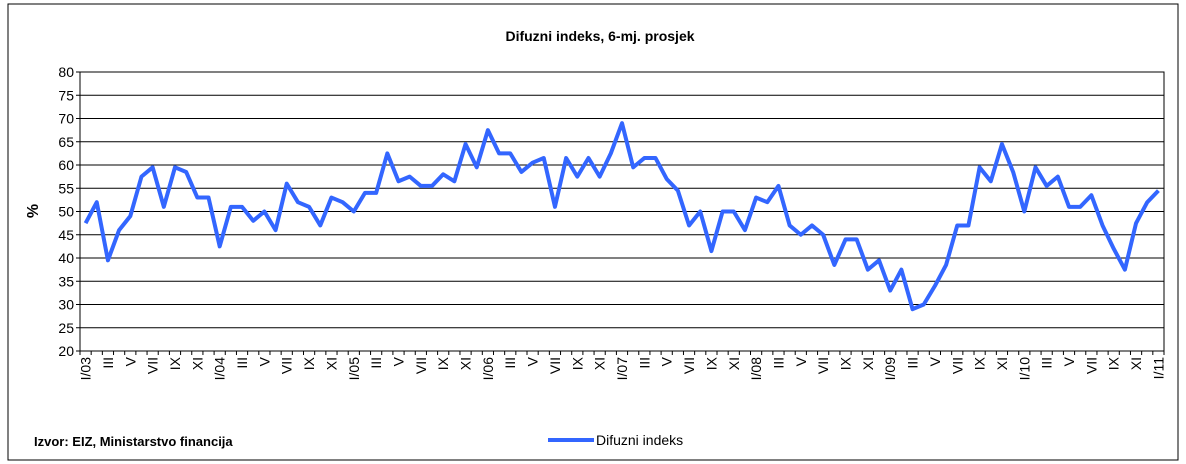  Describe the element at coordinates (86, 369) in the screenshot. I see `x-tick-label: I/03` at that location.